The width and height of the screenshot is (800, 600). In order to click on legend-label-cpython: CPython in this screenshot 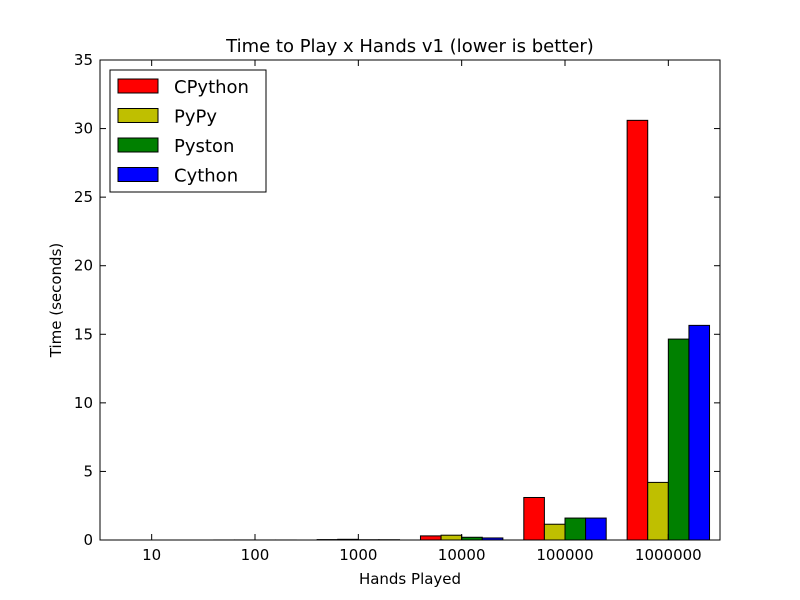, I will do `click(211, 87)`.